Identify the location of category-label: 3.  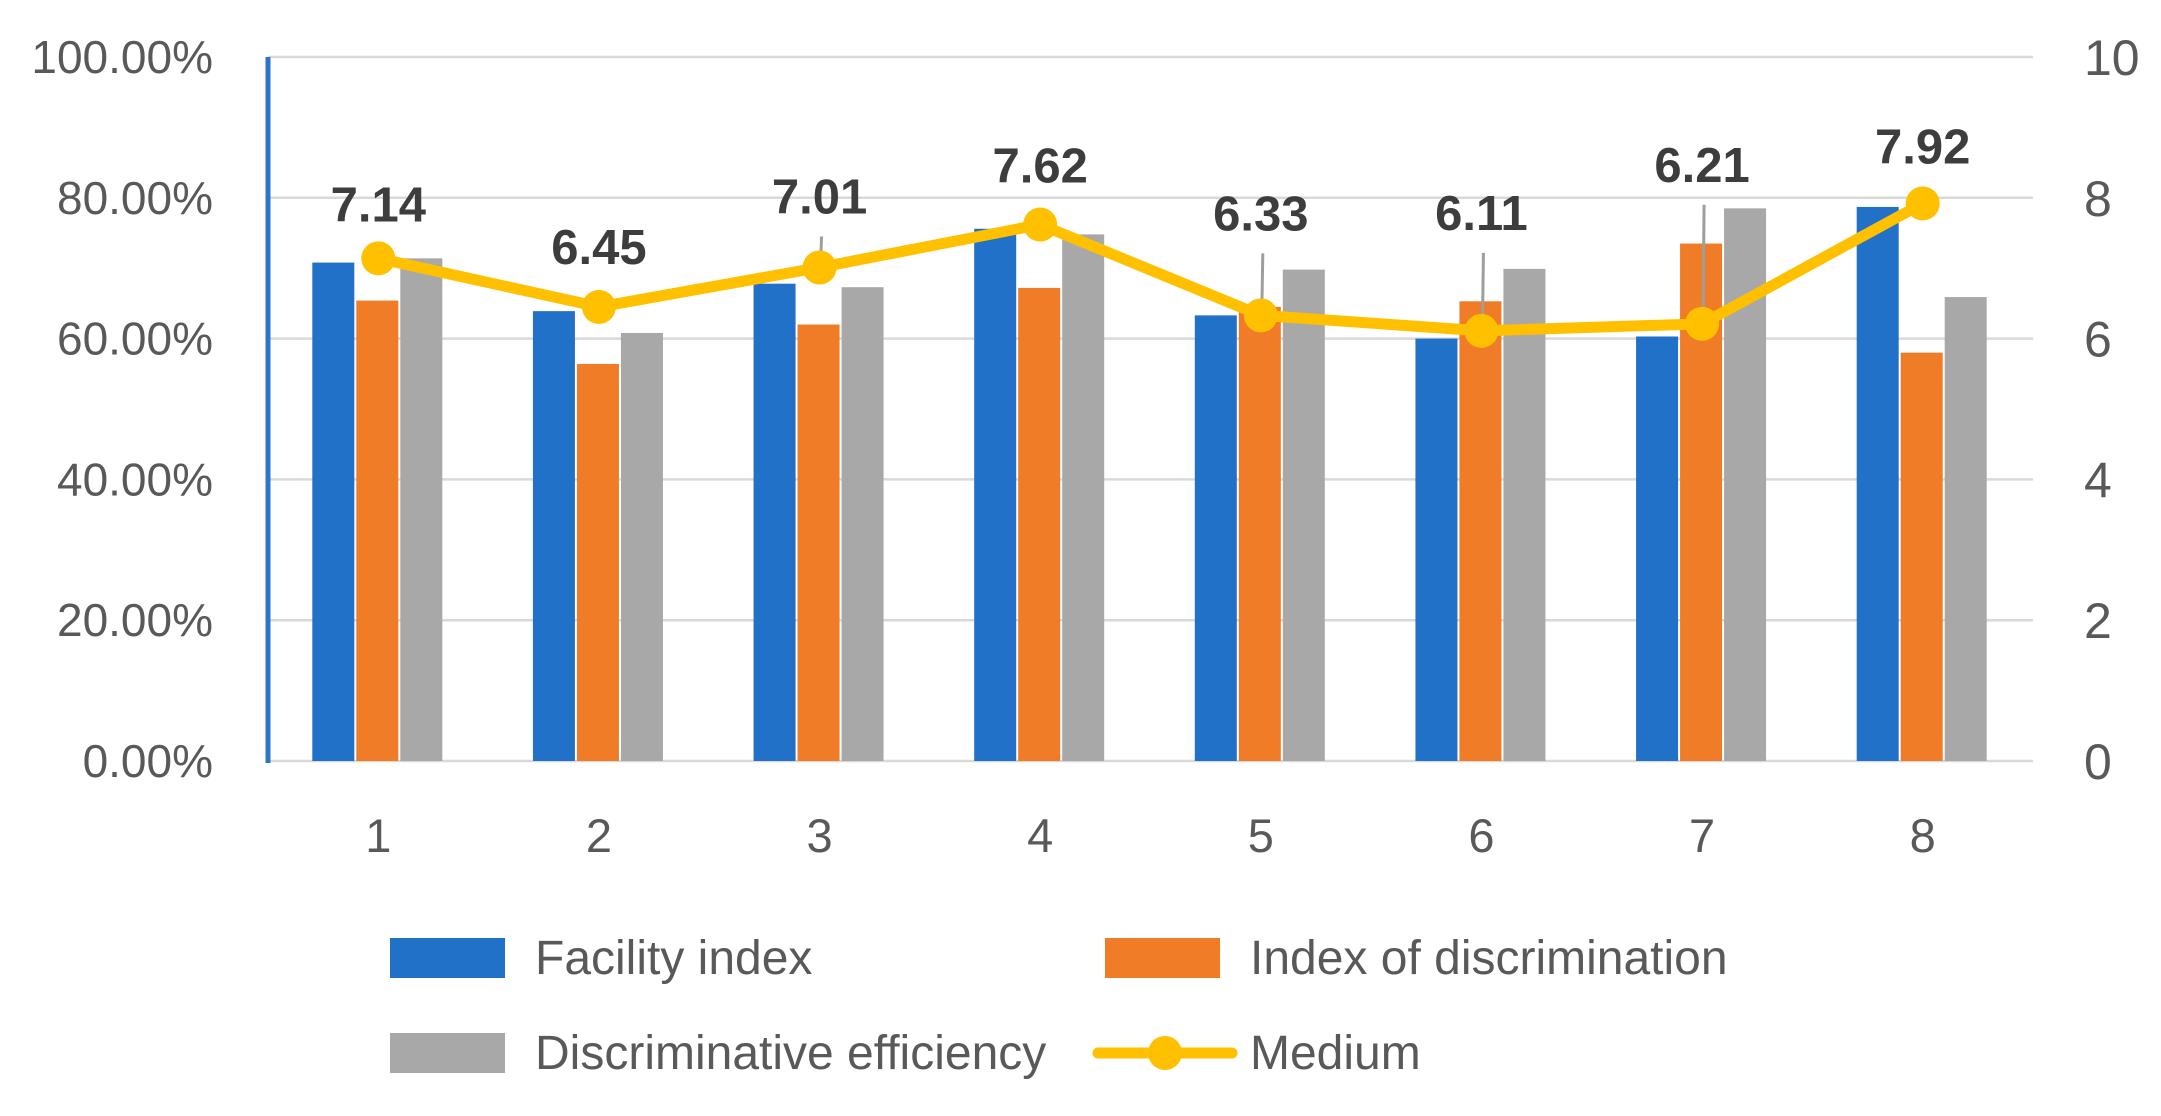
(819, 835).